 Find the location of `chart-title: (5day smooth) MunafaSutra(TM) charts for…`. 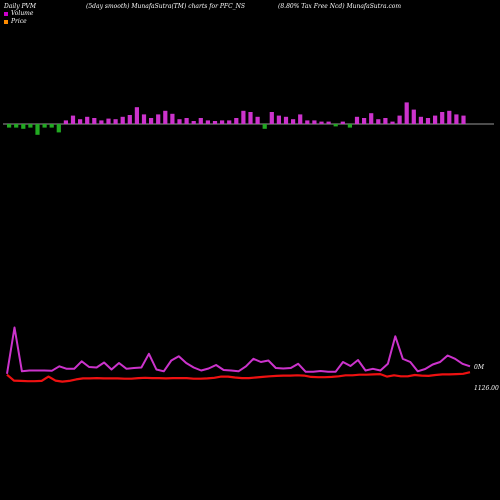

chart-title: (5day smooth) MunafaSutra(TM) charts for… is located at coordinates (166, 6).